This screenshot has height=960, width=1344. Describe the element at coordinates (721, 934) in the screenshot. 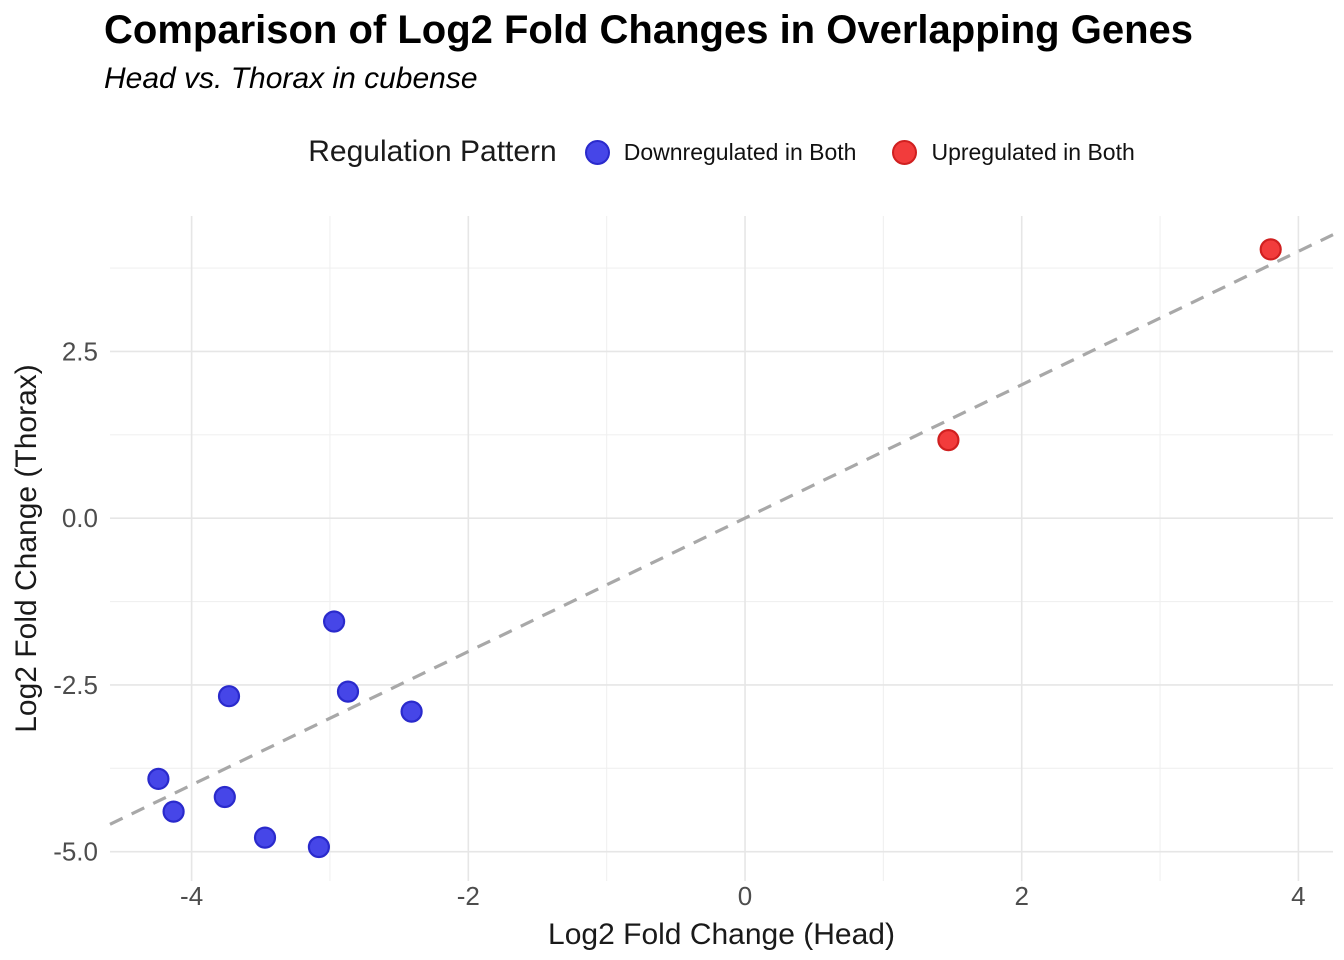

I see `x-axis-title: Log2 Fold Change (Head)` at that location.